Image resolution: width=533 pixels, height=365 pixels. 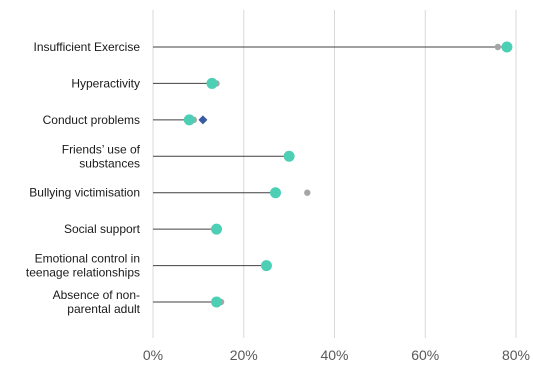 I want to click on category-label: Social support, so click(x=102, y=229).